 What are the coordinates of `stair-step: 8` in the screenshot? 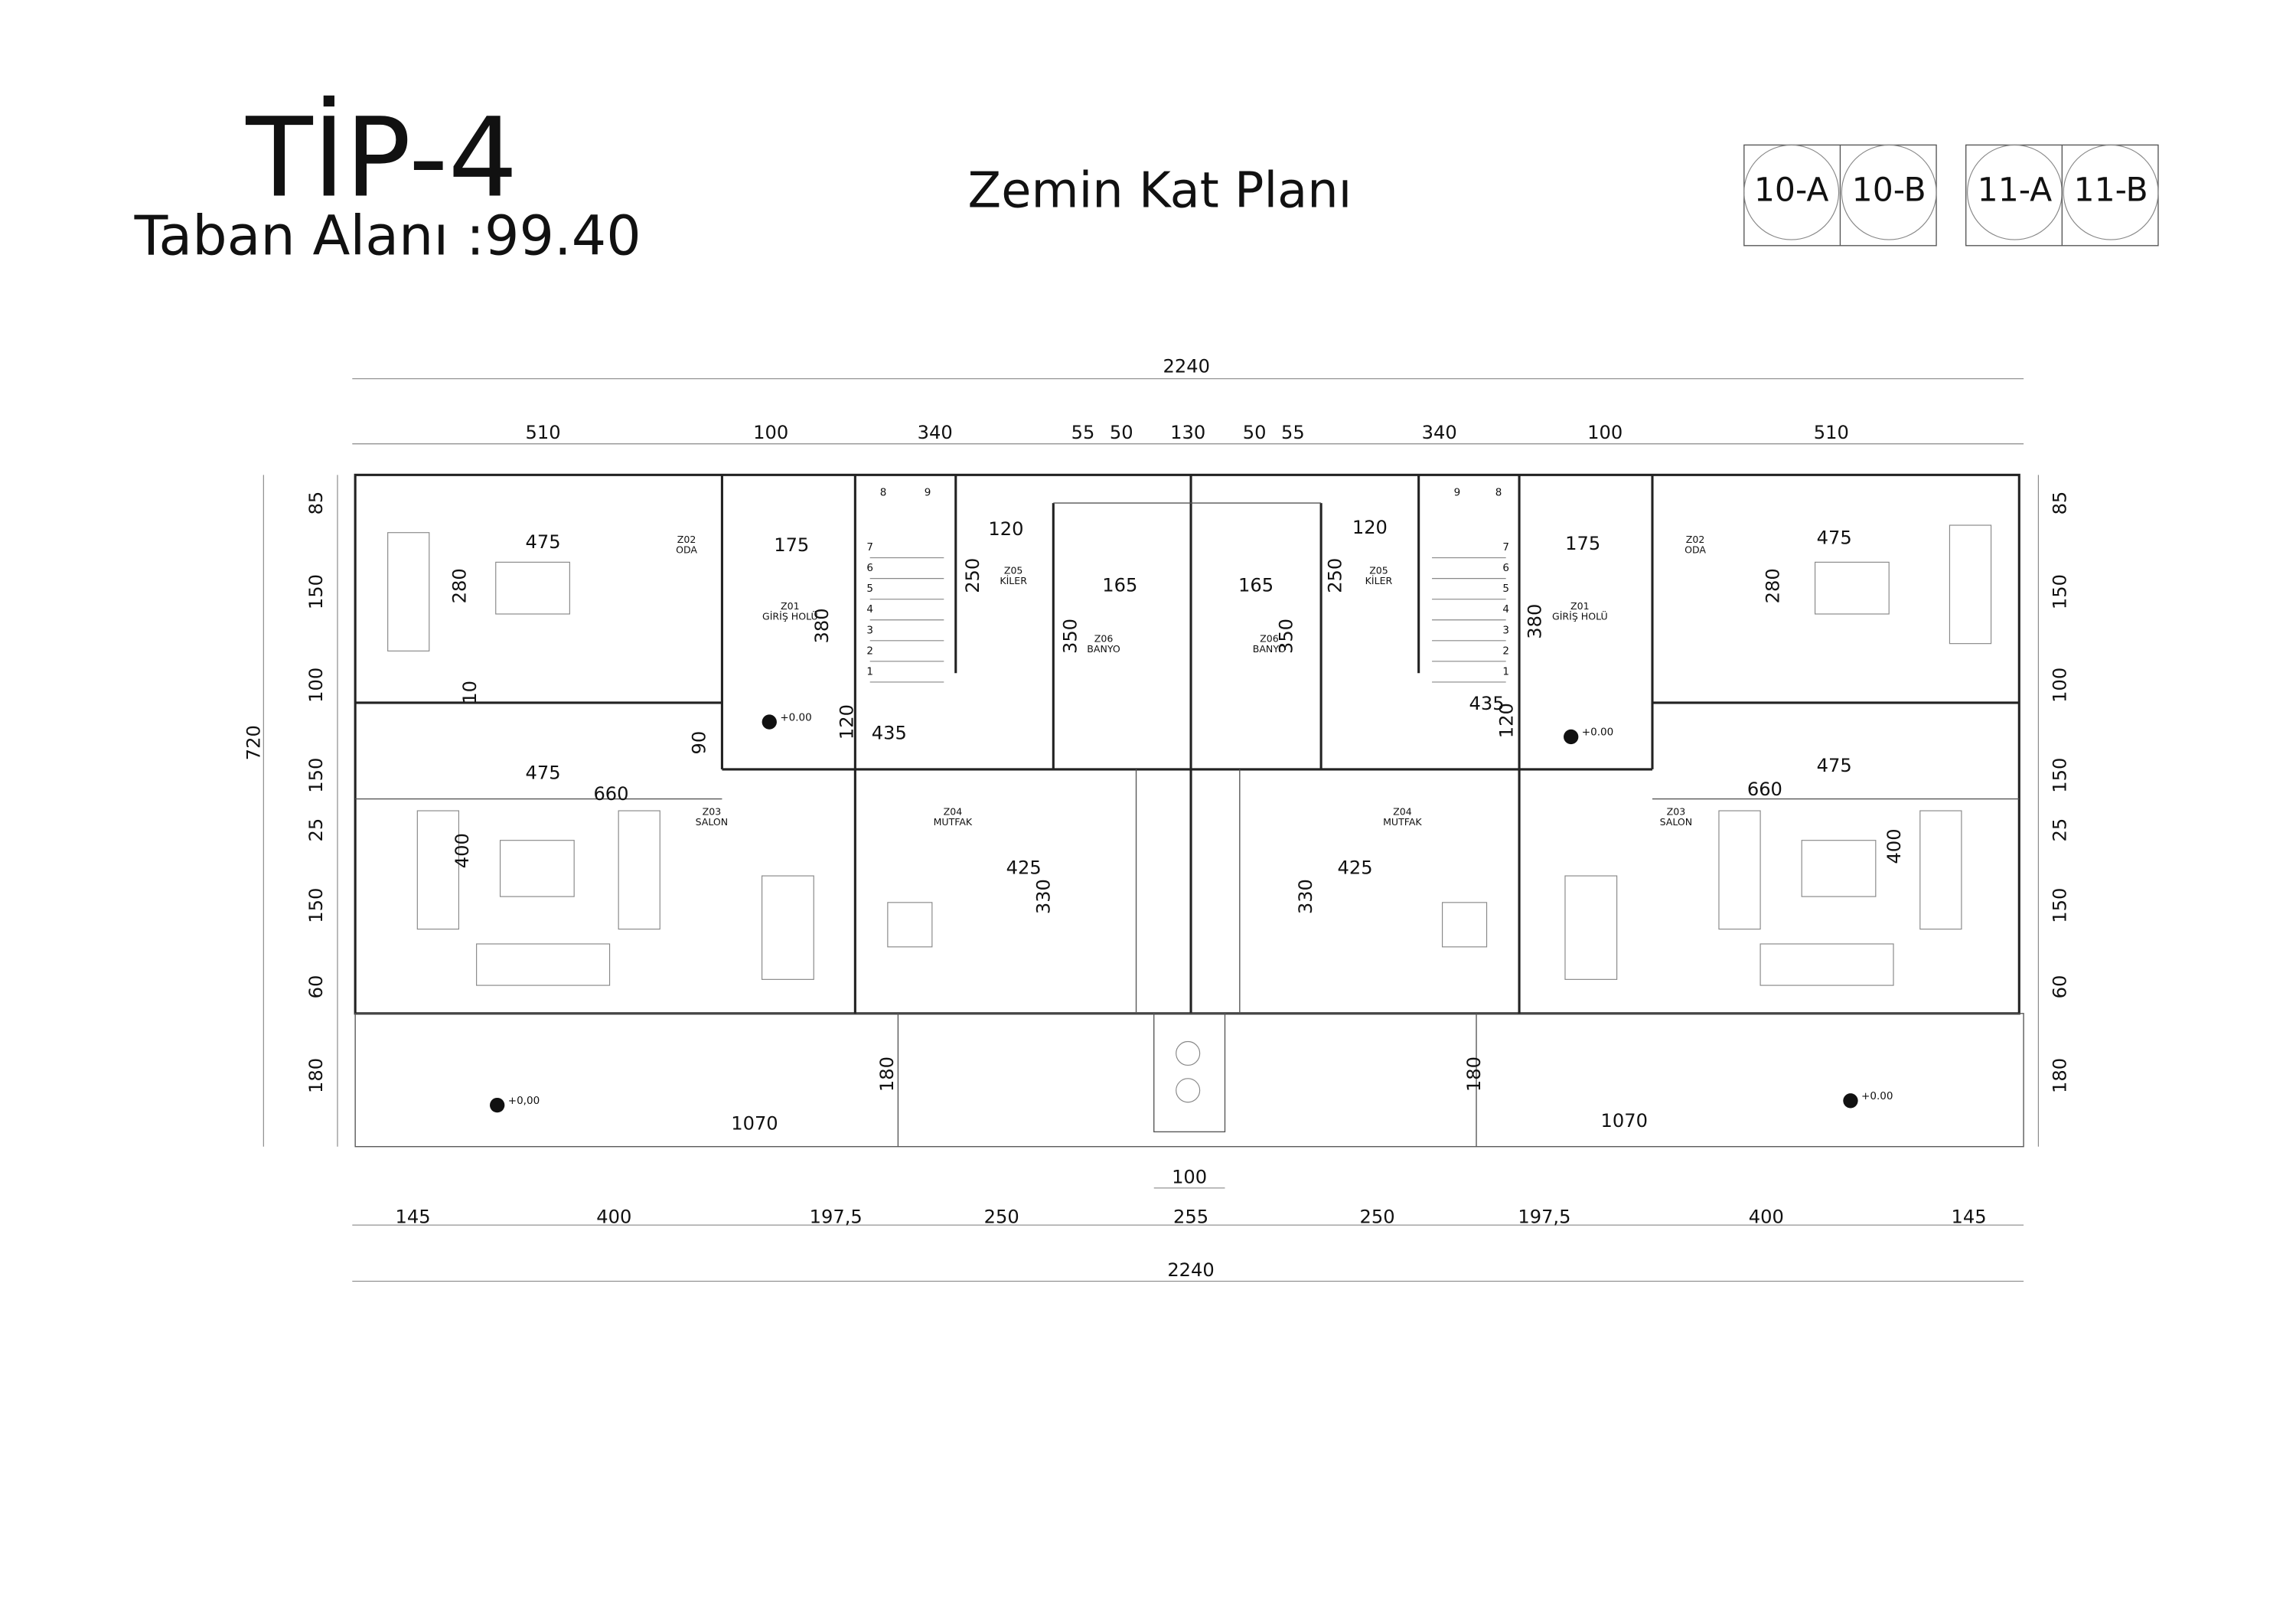 It's located at (1498, 493).